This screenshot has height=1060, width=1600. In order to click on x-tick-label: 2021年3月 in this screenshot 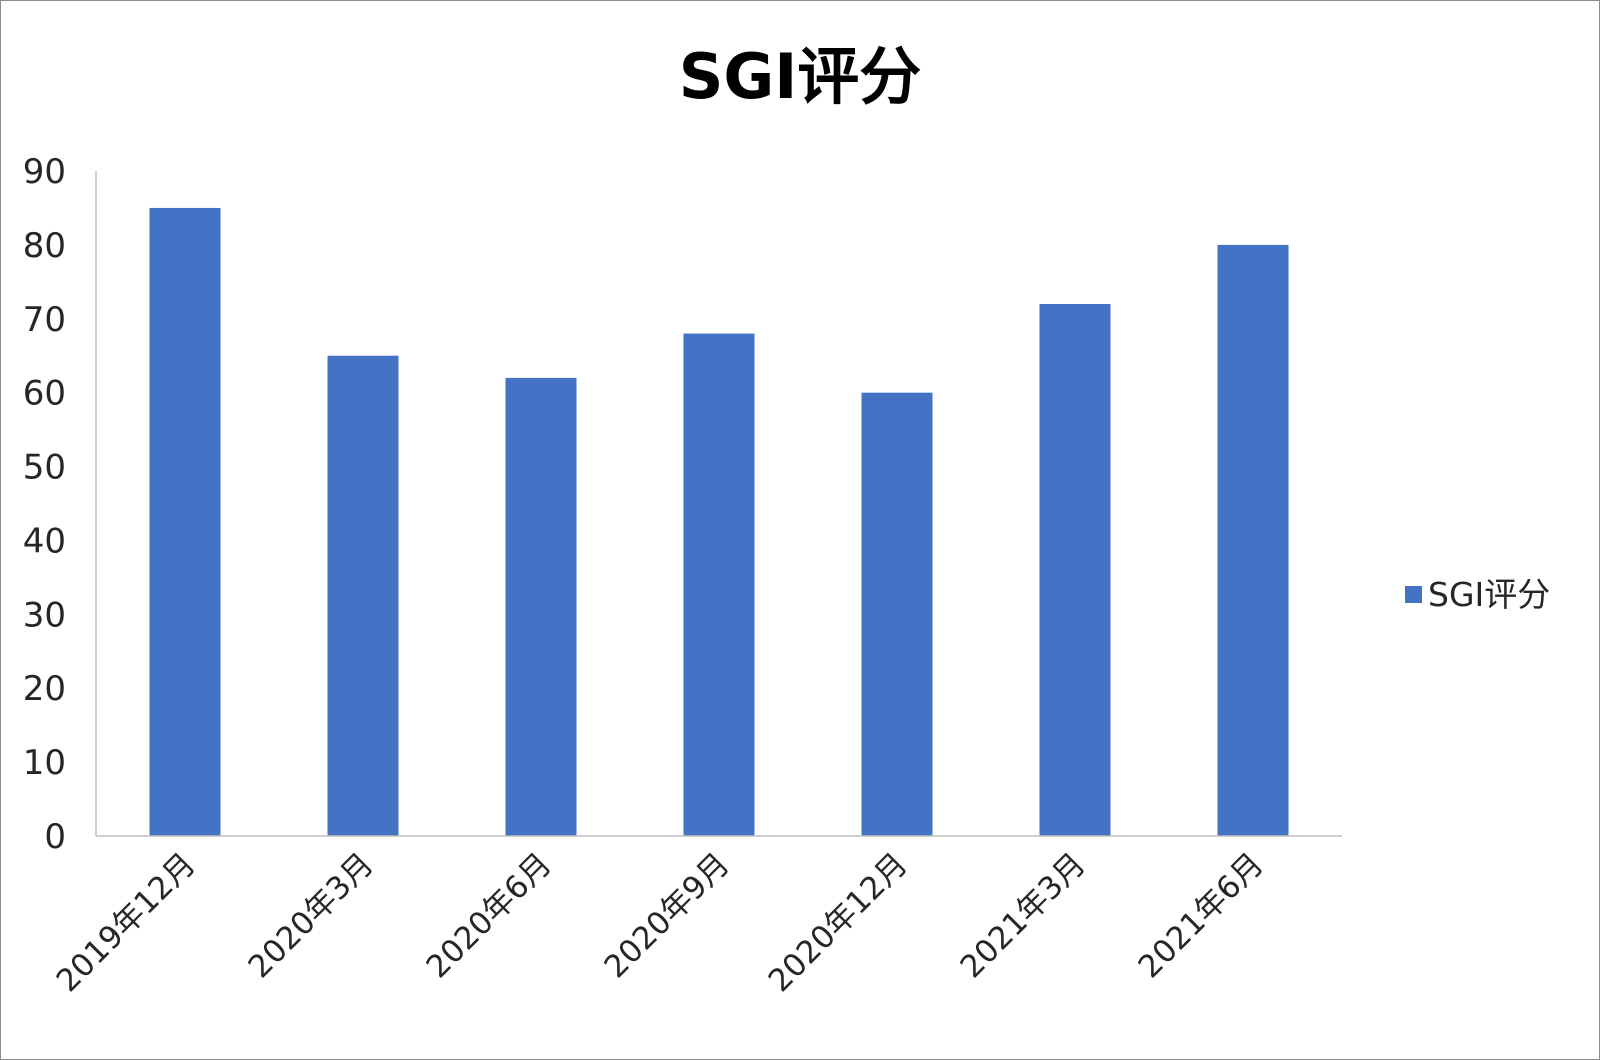, I will do `click(1023, 915)`.